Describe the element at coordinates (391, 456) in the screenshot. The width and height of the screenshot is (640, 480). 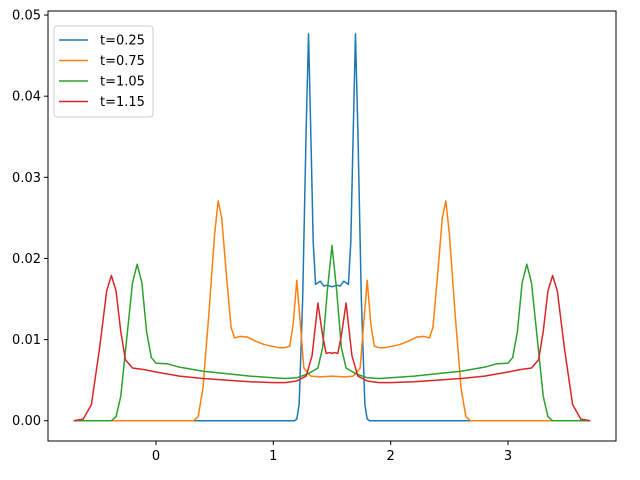
I see `x-tick-label: 2` at that location.